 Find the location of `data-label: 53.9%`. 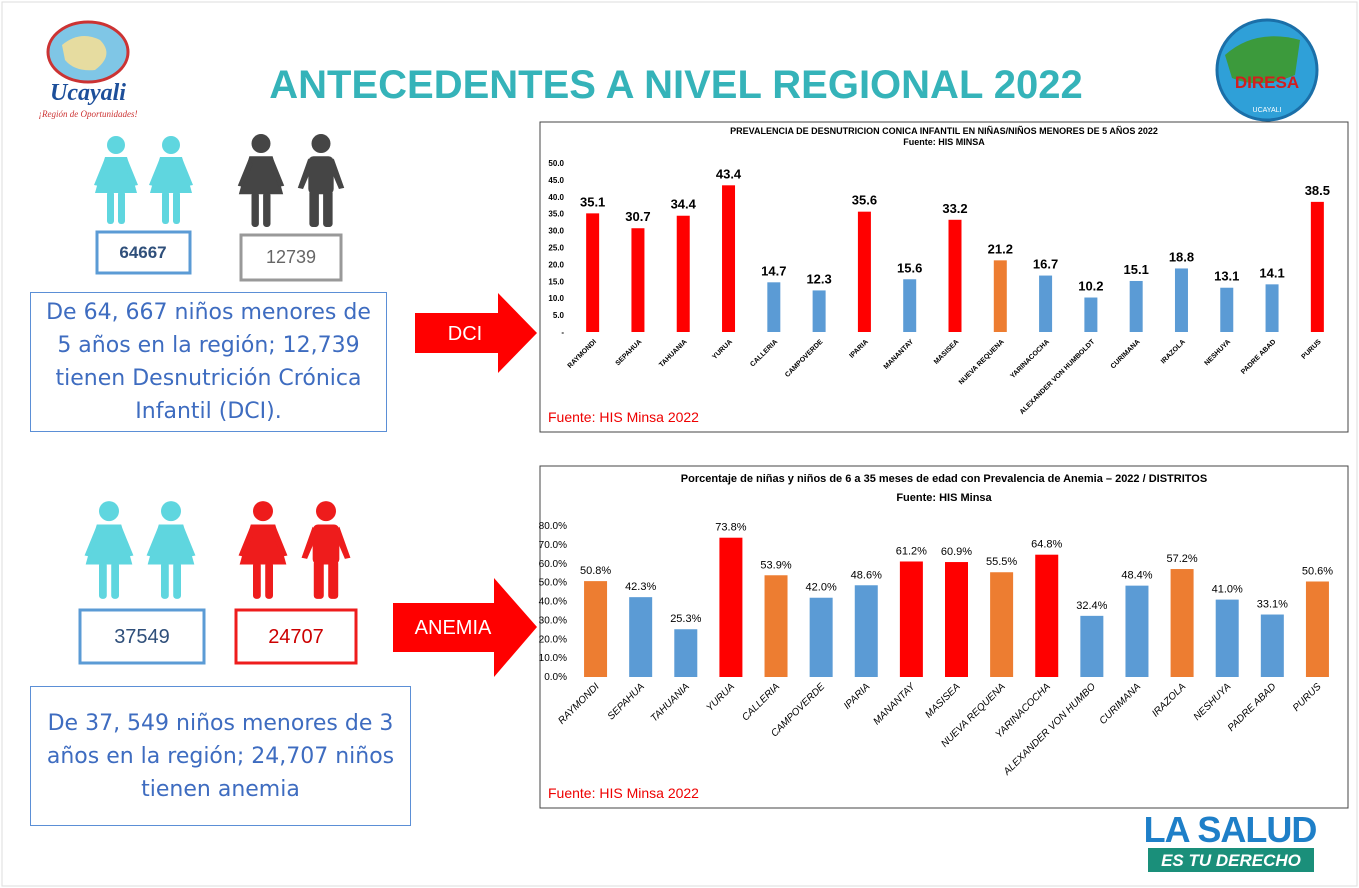

data-label: 53.9% is located at coordinates (775, 565).